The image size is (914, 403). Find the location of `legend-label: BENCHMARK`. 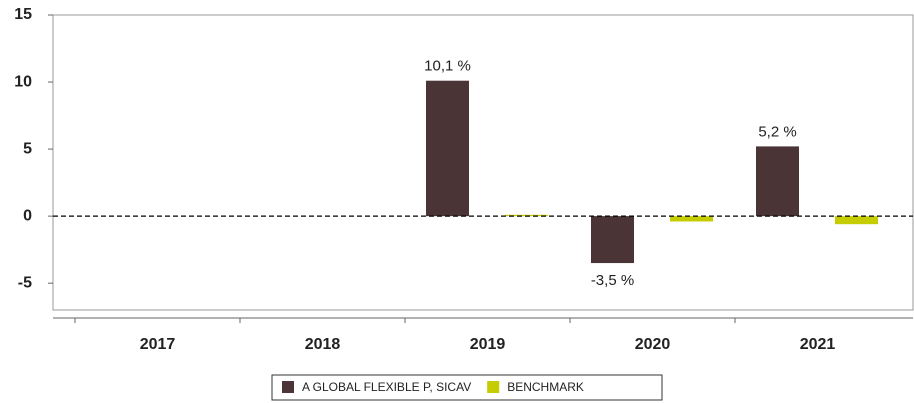

legend-label: BENCHMARK is located at coordinates (545, 387).